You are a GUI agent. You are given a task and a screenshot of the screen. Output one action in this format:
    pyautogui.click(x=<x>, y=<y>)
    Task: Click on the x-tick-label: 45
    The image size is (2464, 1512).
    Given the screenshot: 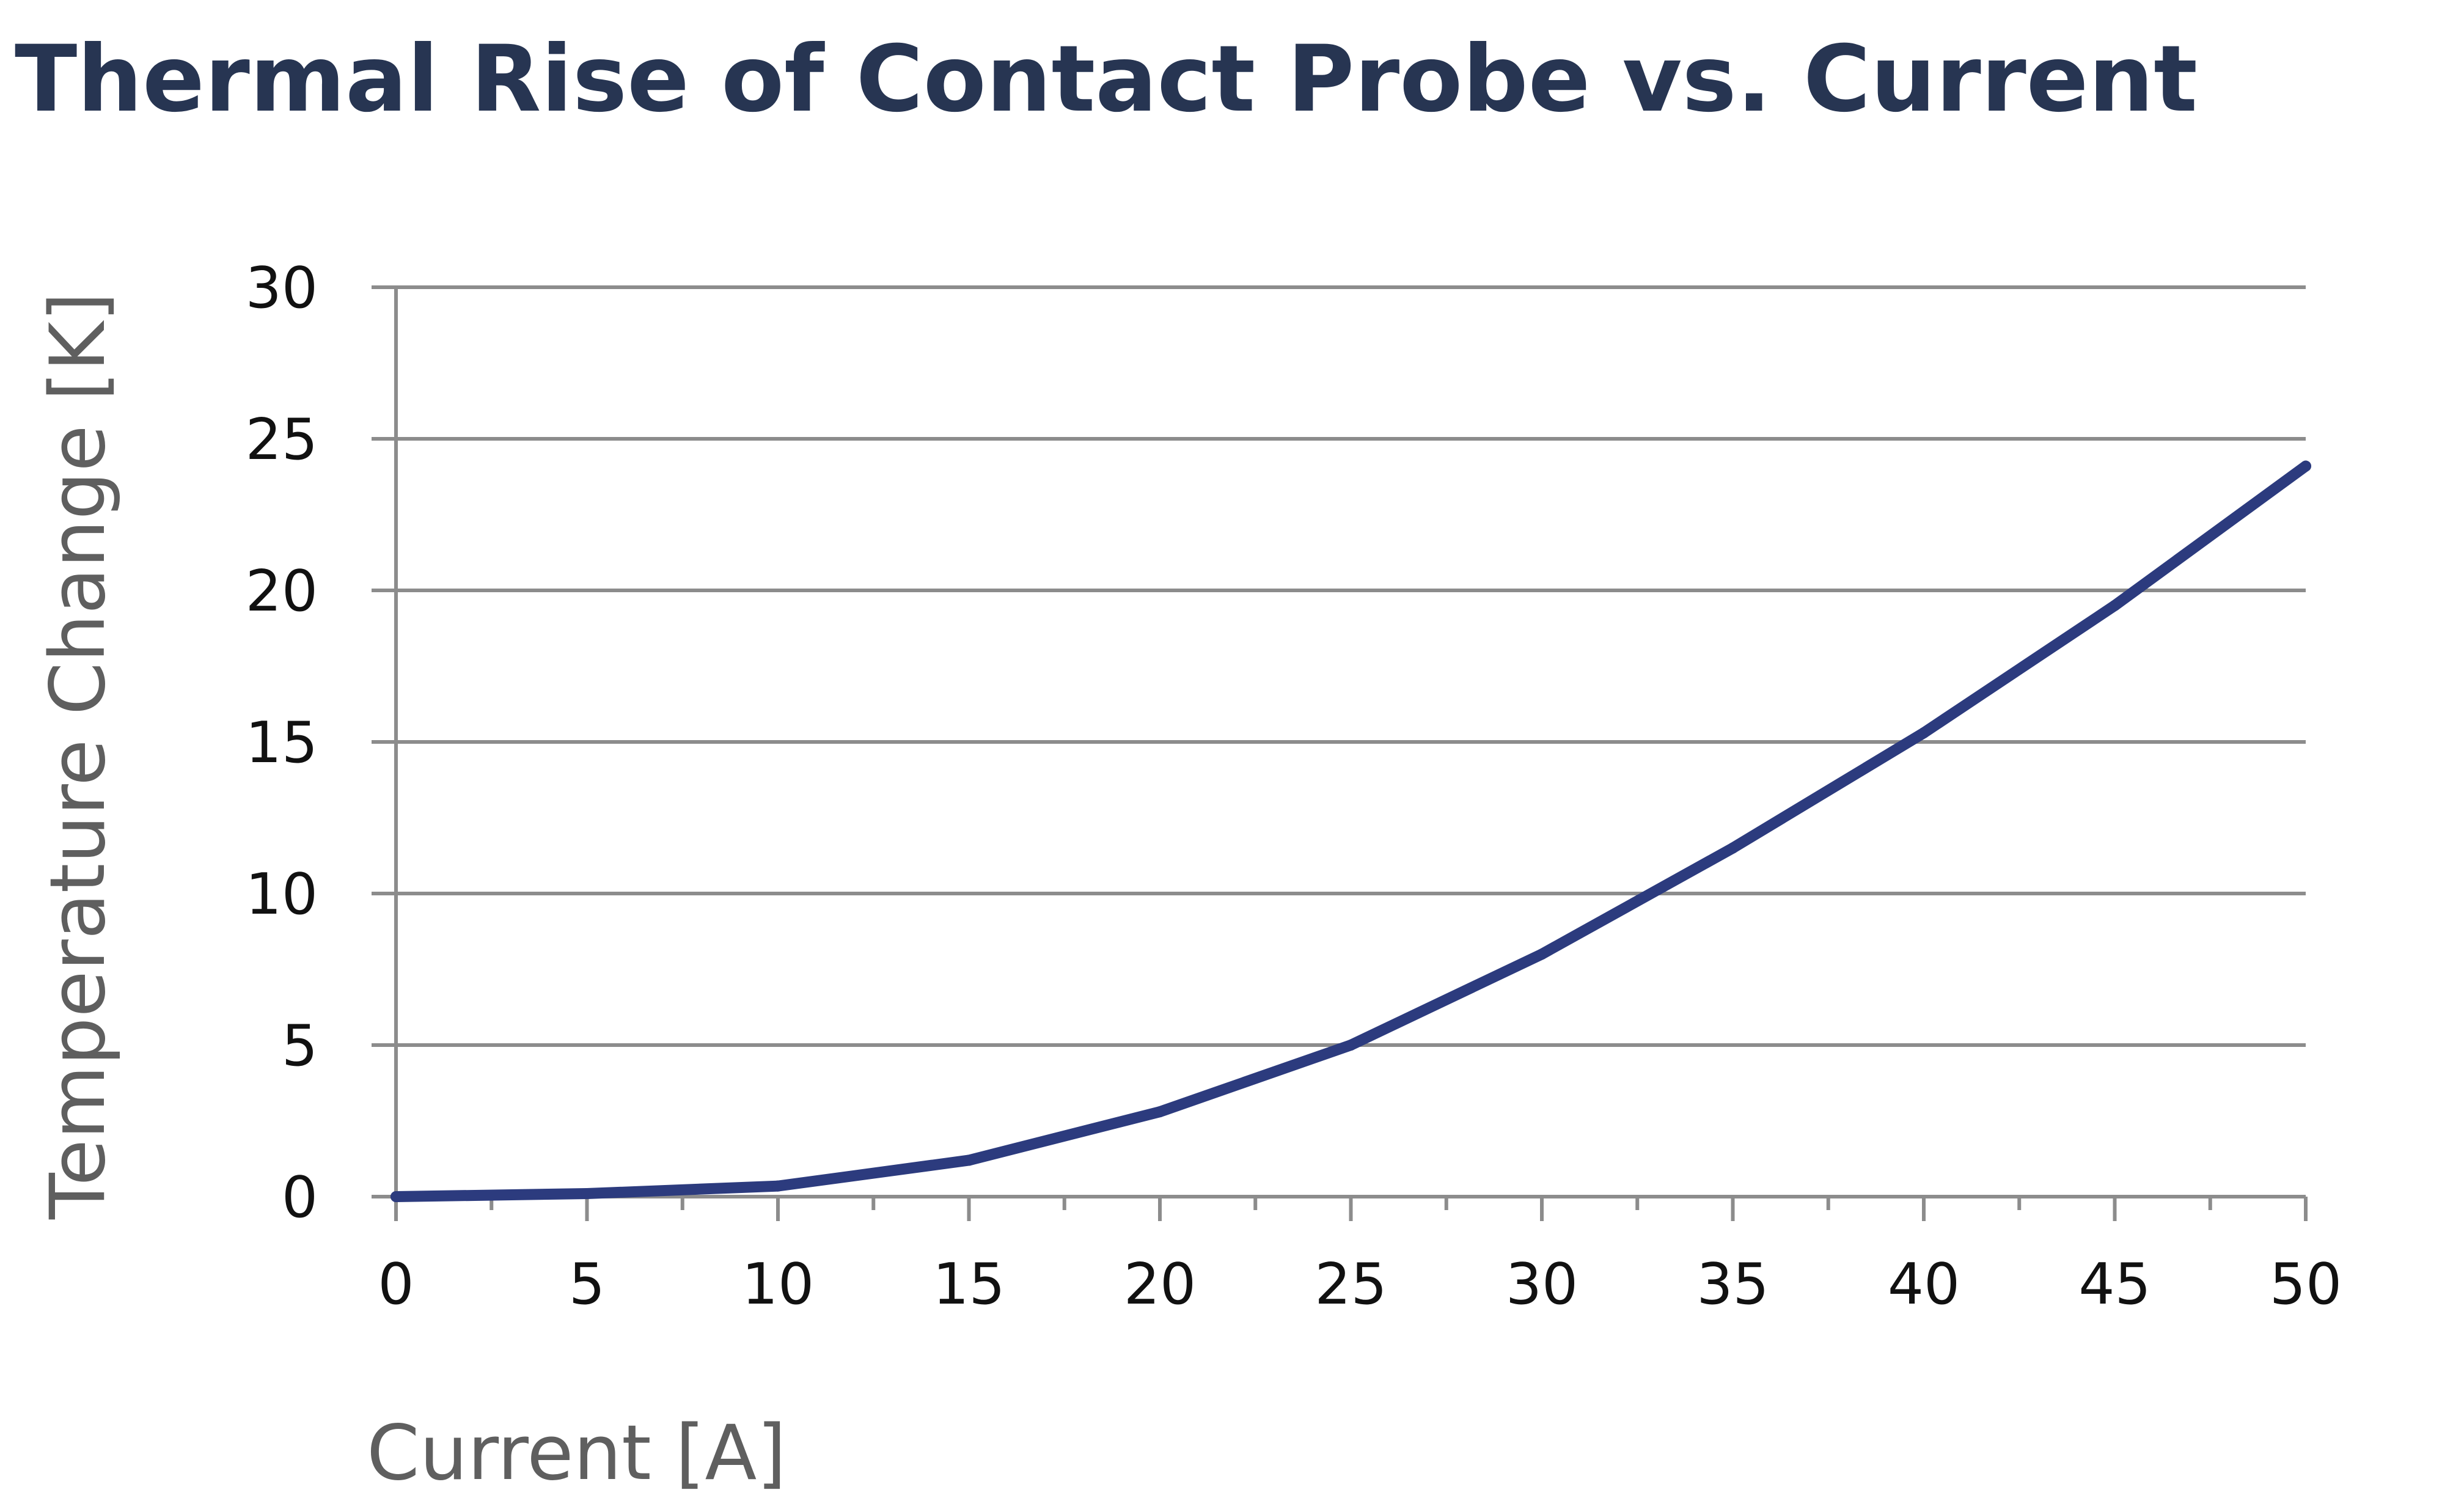 What is the action you would take?
    pyautogui.click(x=2114, y=1284)
    